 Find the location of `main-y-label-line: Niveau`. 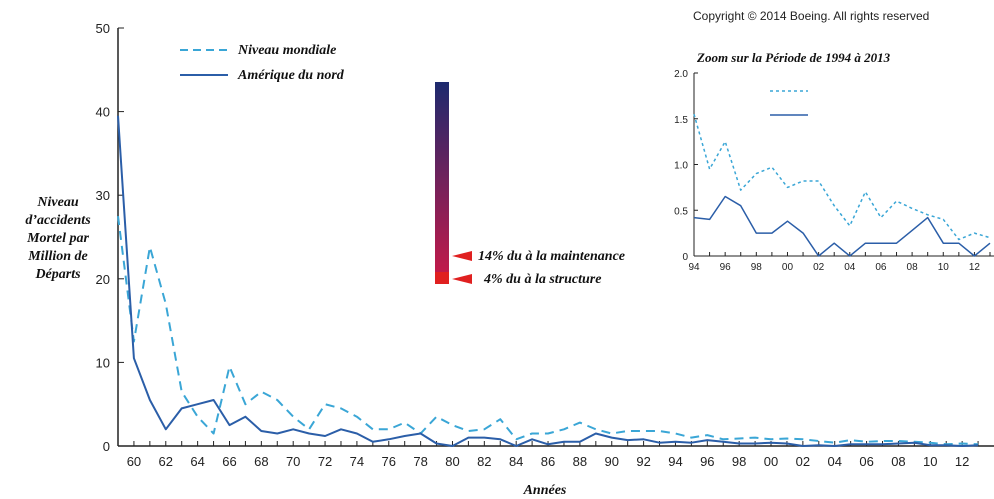

main-y-label-line: Niveau is located at coordinates (57, 202).